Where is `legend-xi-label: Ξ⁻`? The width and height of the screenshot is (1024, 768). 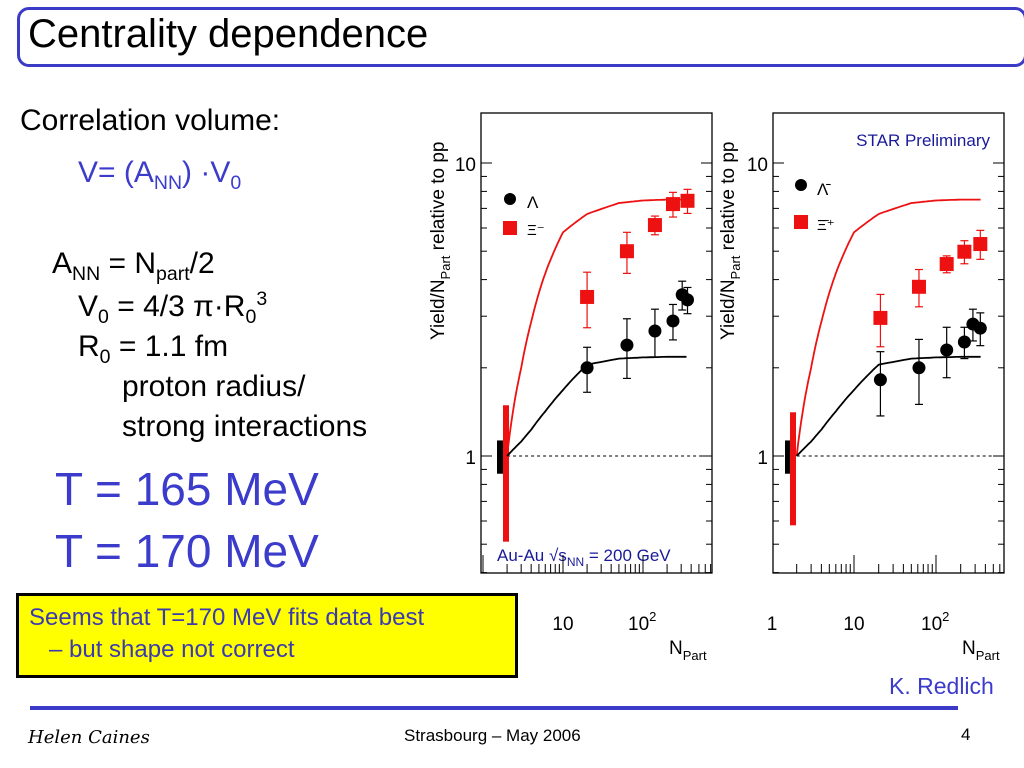
legend-xi-label: Ξ⁻ is located at coordinates (536, 230).